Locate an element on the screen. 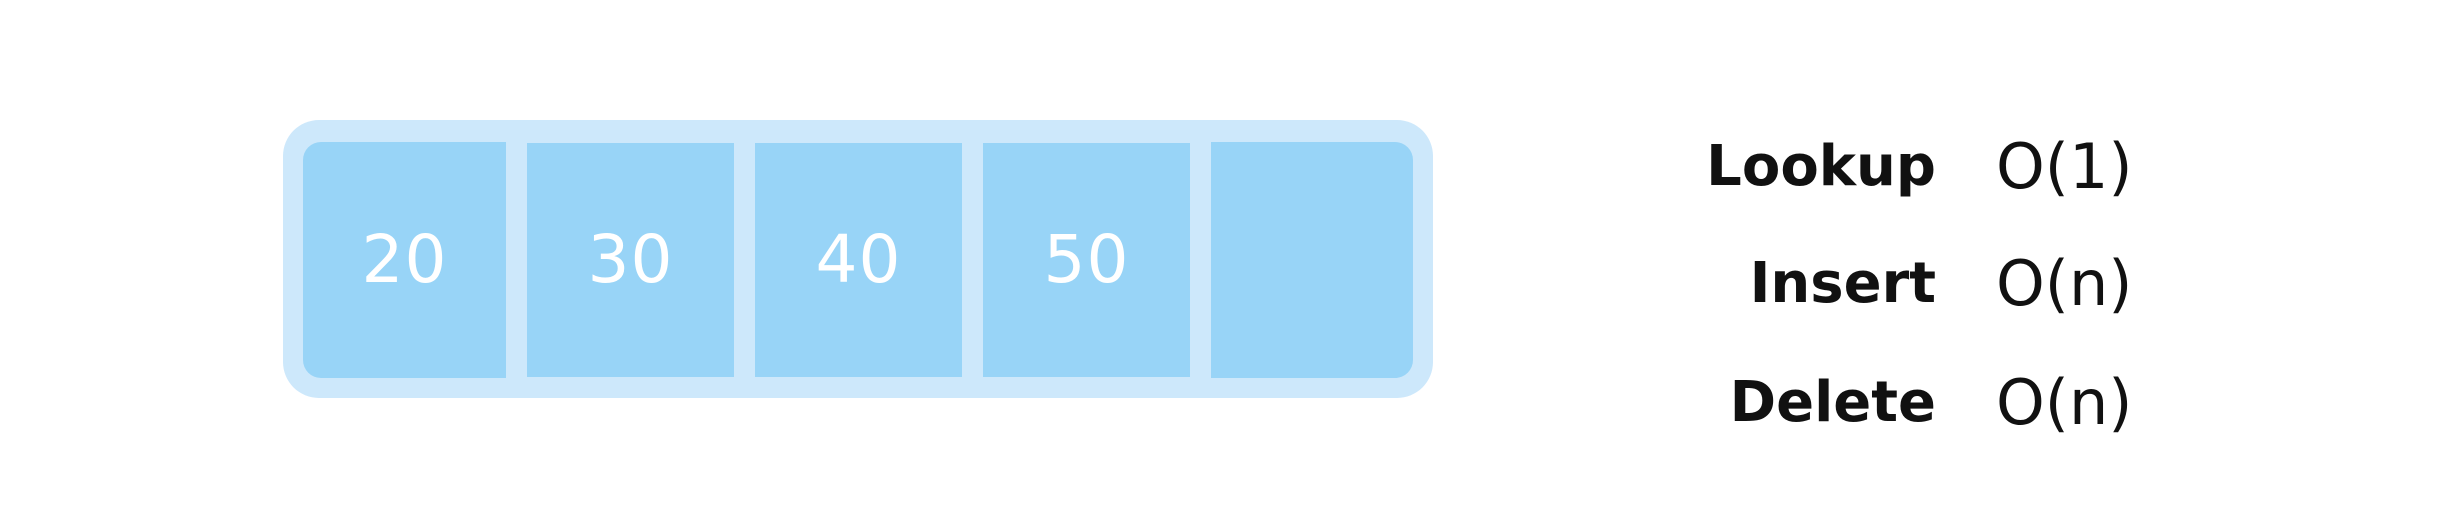 This screenshot has width=2446, height=515. operation-label: Insert is located at coordinates (1842, 283).